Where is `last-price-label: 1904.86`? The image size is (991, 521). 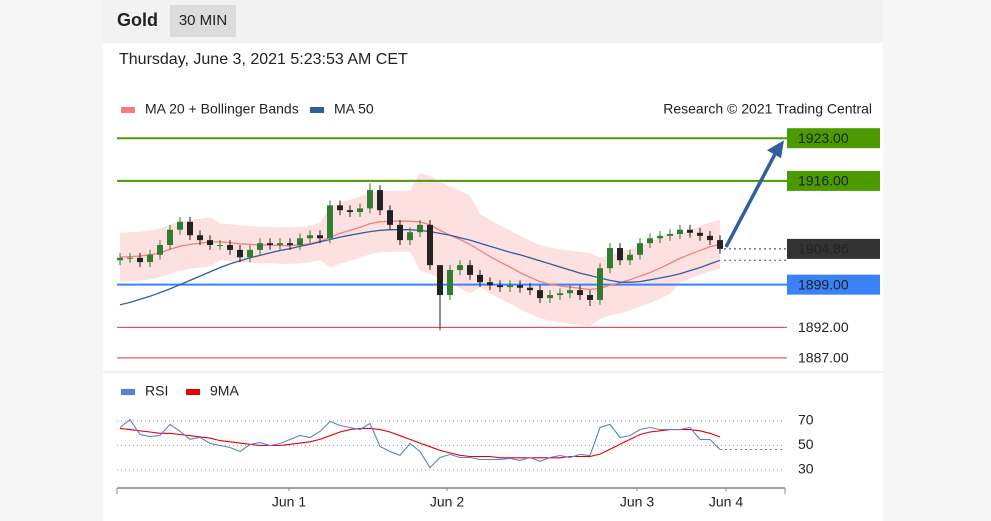
last-price-label: 1904.86 is located at coordinates (823, 249).